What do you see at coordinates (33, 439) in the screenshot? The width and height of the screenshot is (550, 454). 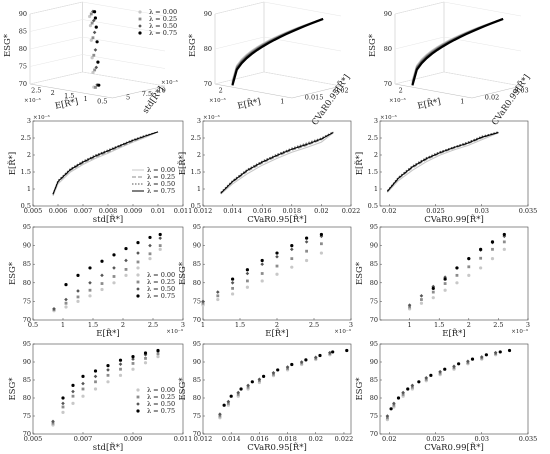 I see `x-tick-label: 0.005` at bounding box center [33, 439].